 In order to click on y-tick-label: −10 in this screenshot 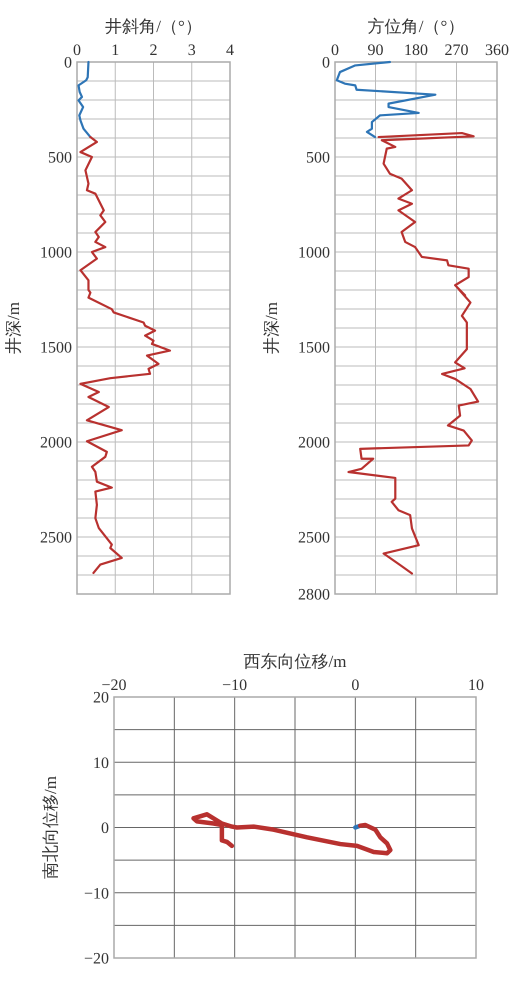, I will do `click(96, 893)`.